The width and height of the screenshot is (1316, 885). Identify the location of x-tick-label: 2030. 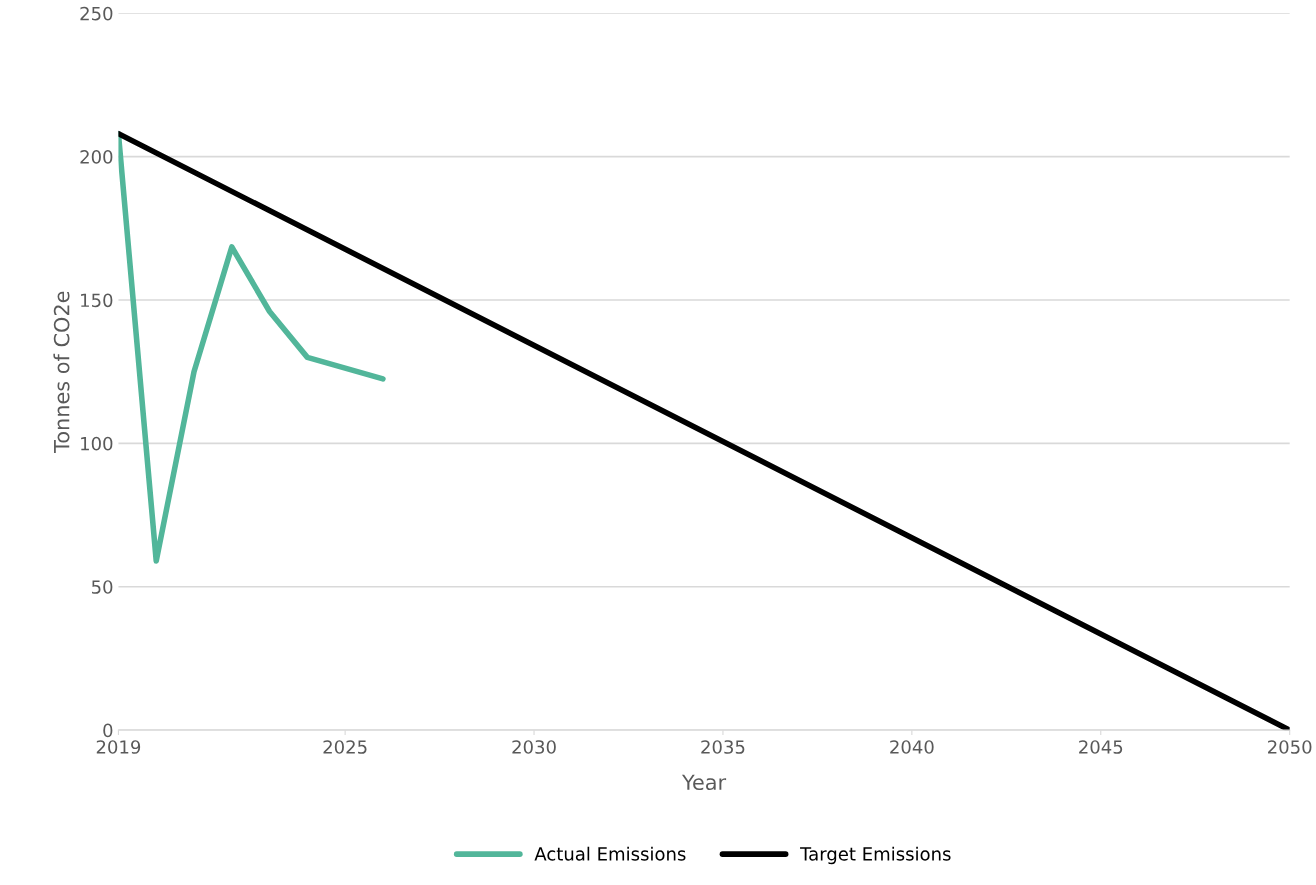
(534, 747).